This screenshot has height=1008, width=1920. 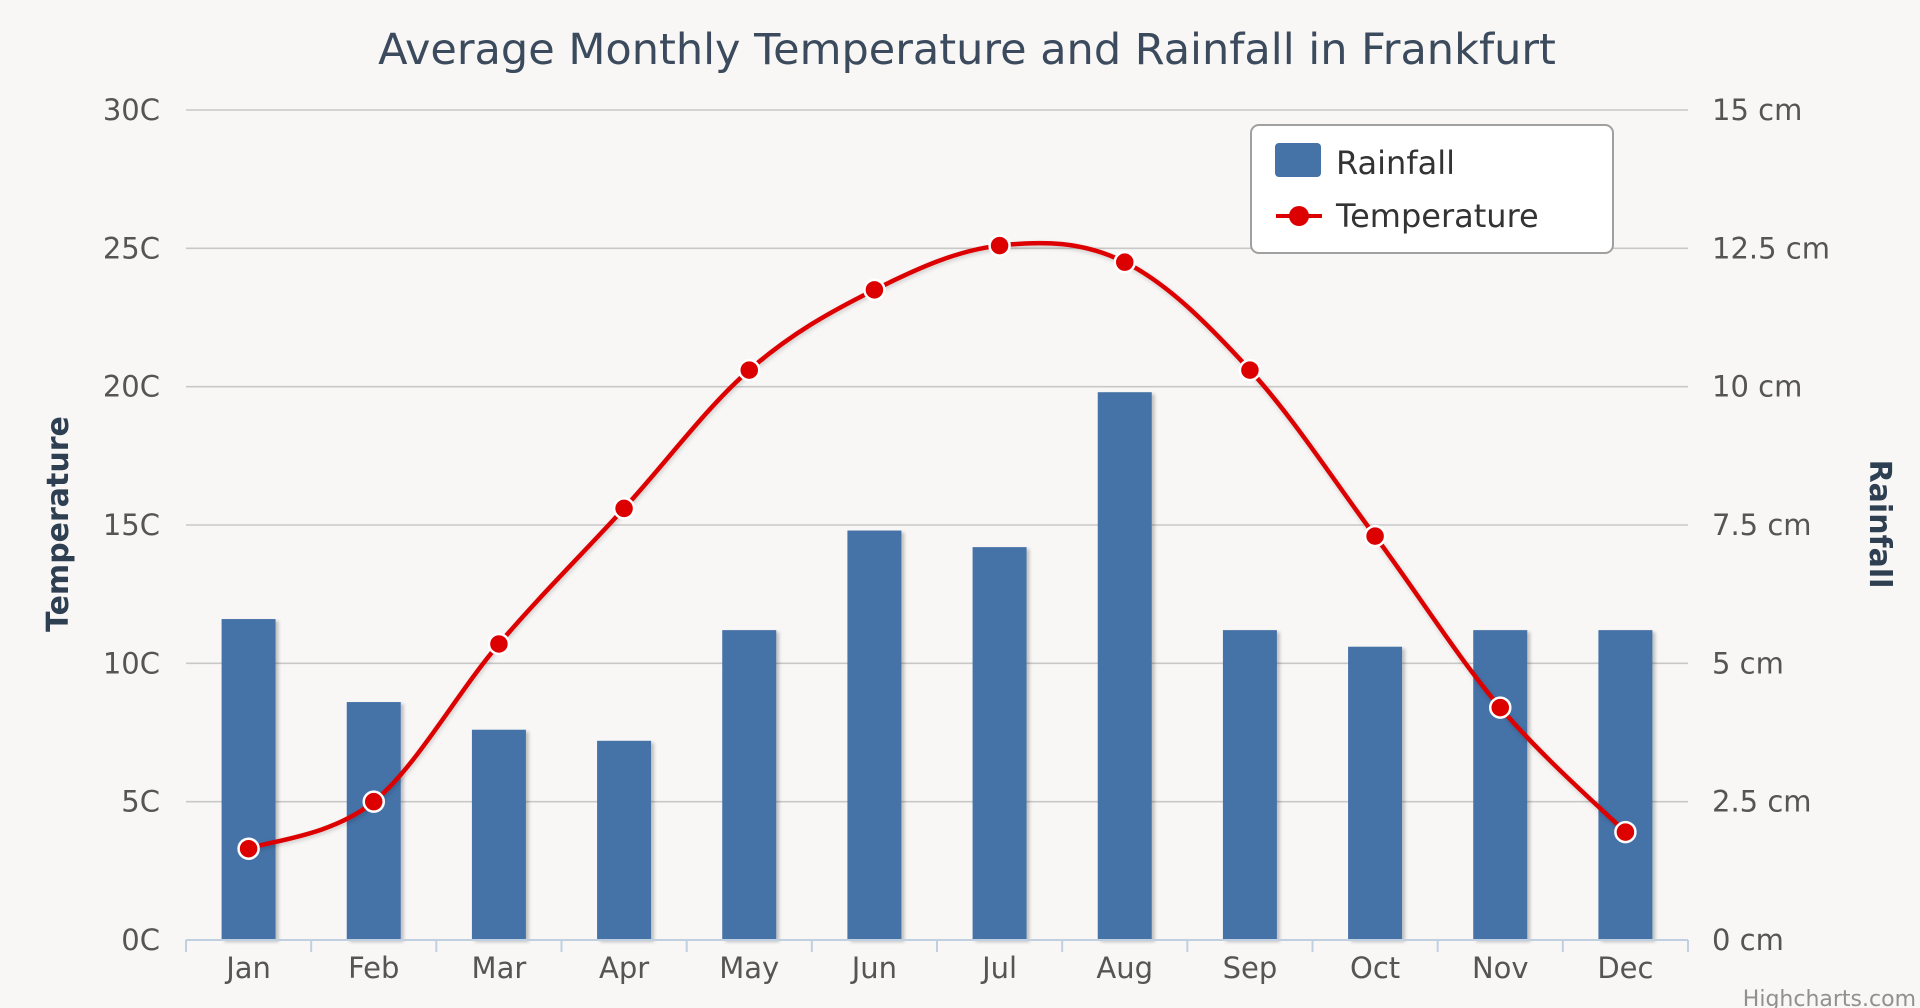 I want to click on x-tick-label: Apr, so click(x=624, y=968).